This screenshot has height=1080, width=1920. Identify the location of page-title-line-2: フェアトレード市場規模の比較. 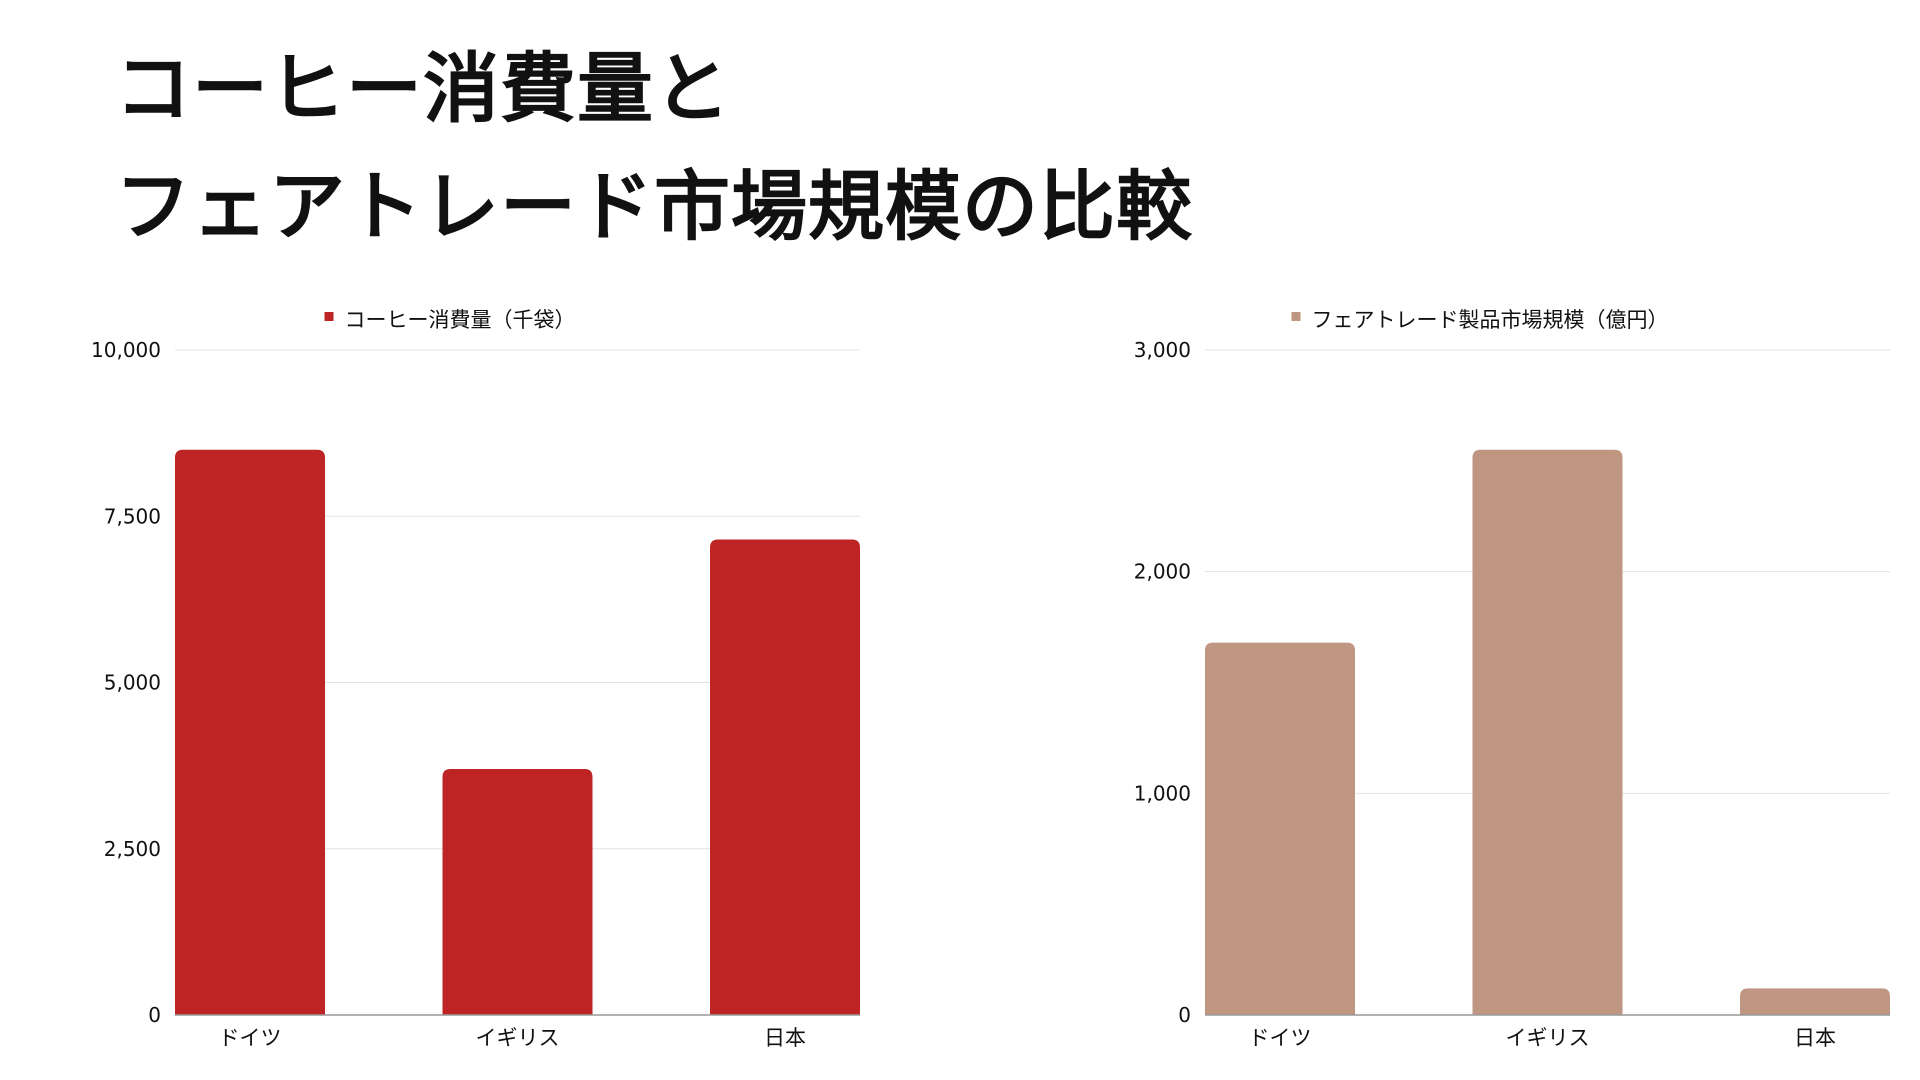
(654, 206).